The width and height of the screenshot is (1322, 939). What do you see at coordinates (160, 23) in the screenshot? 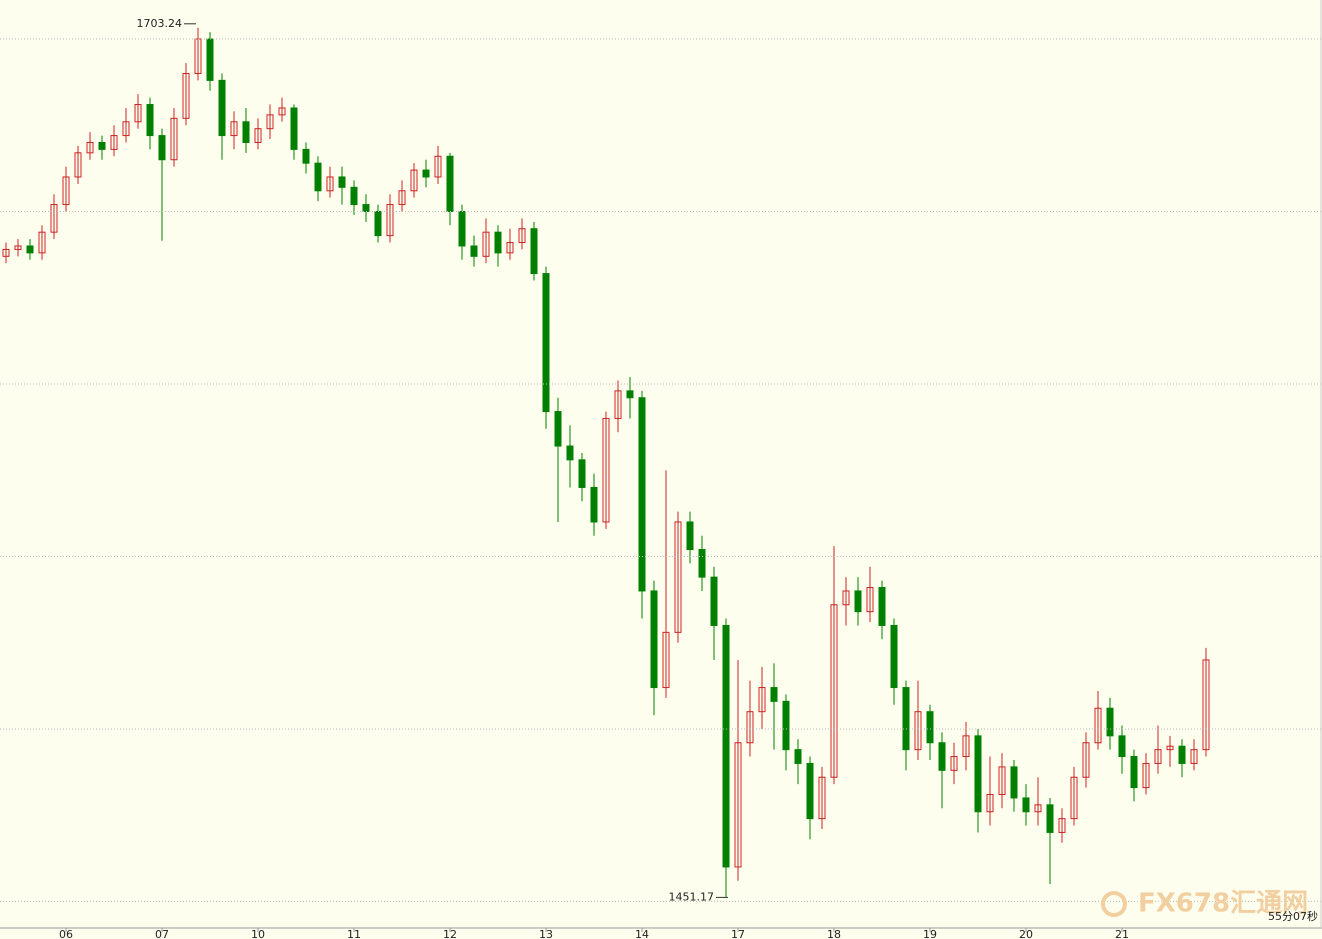
I see `high-label: 1703.24` at bounding box center [160, 23].